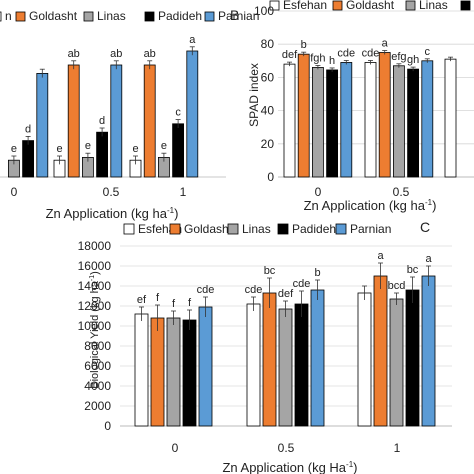  What do you see at coordinates (111, 192) in the screenshot?
I see `panel-a-xtick: 0.5` at bounding box center [111, 192].